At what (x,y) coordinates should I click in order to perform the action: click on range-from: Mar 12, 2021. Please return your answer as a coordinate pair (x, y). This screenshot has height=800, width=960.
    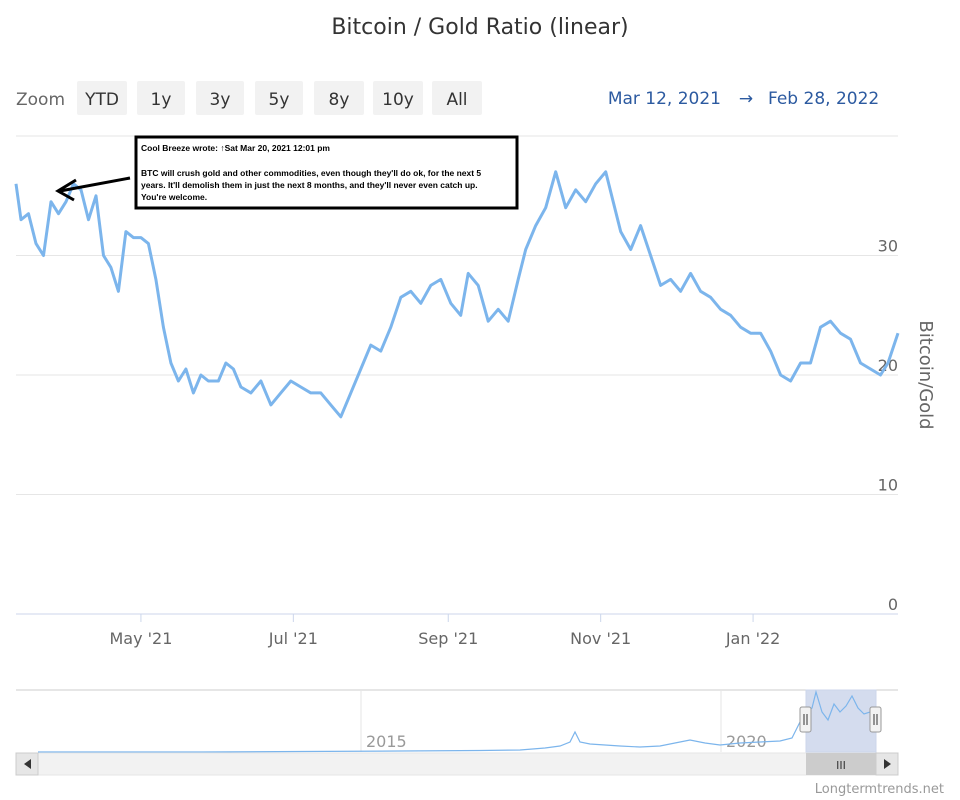
    Looking at the image, I should click on (664, 99).